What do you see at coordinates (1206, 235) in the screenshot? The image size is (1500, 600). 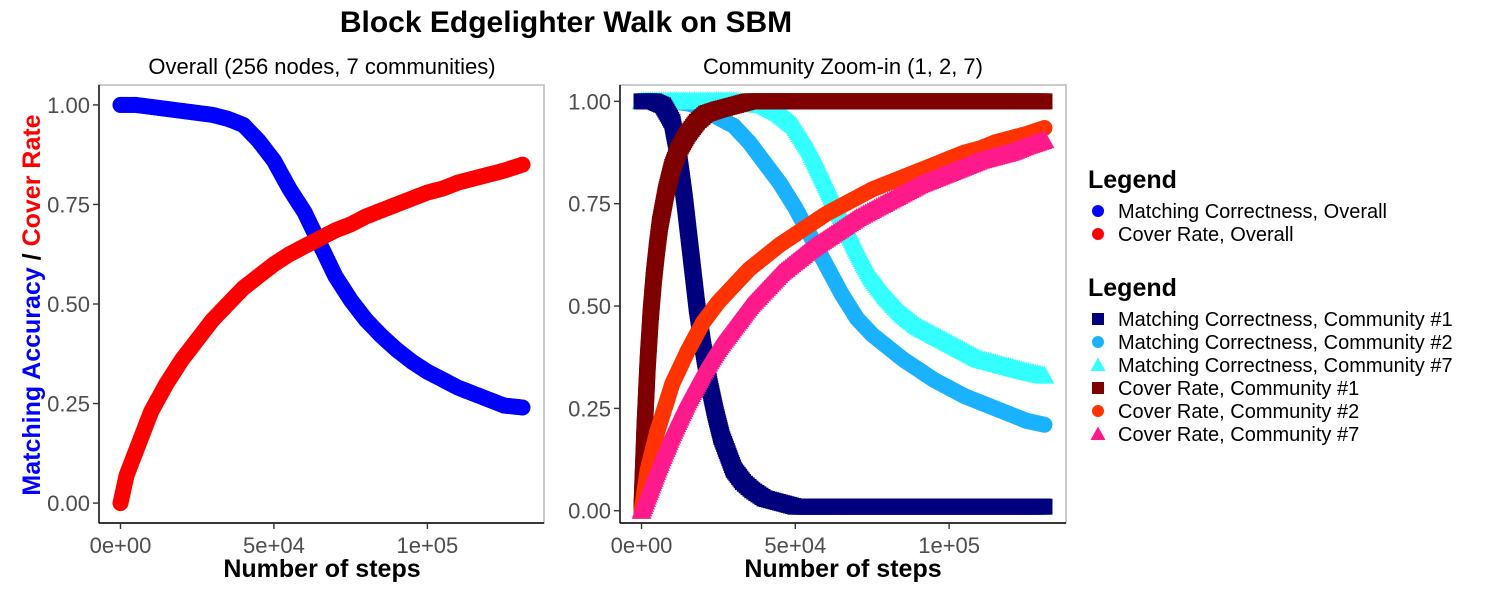 I see `legend-item-label: Cover Rate, Overall` at bounding box center [1206, 235].